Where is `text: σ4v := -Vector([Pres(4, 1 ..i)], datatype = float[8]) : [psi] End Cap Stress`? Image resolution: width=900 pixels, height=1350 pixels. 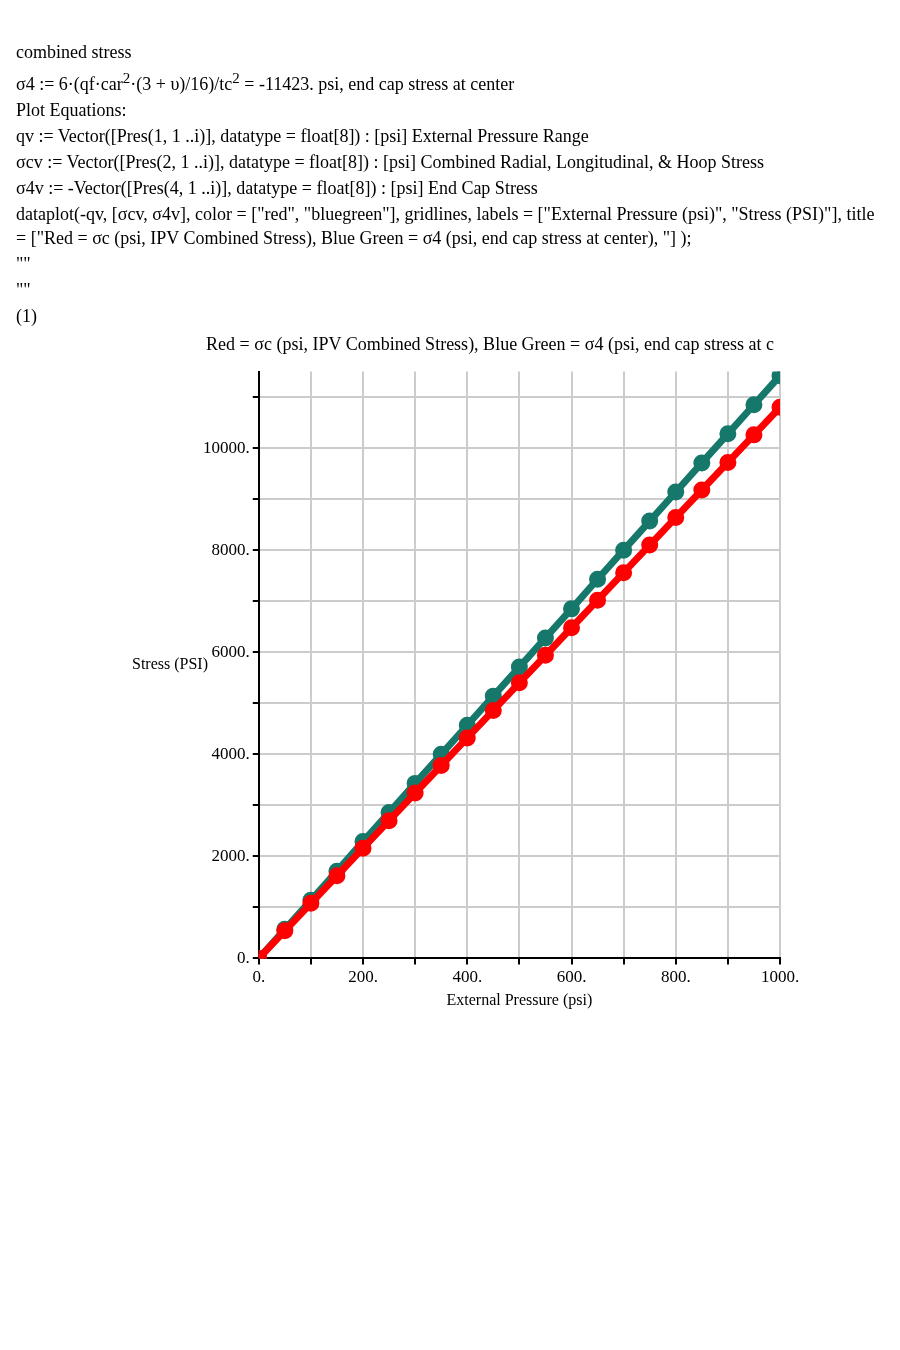
text: σ4v := -Vector([Pres(4, 1 ..i)], datatype = float[8]) : [psi] End Cap Stress is located at coordinates (277, 188).